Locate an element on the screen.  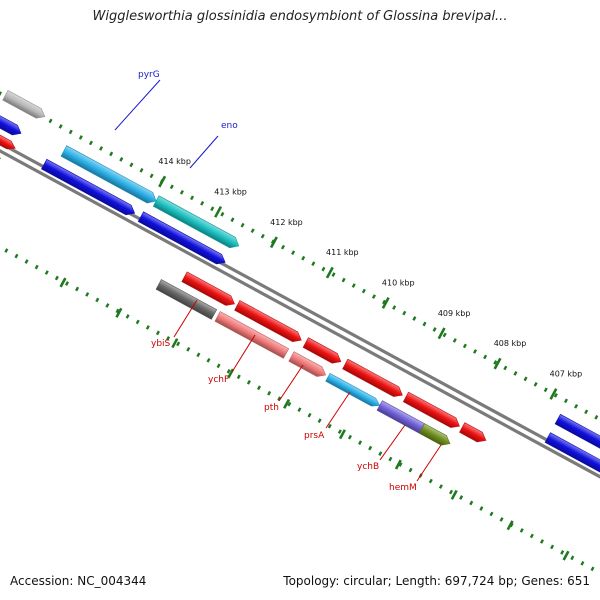
gene-label: ybiS is located at coordinates (161, 344).